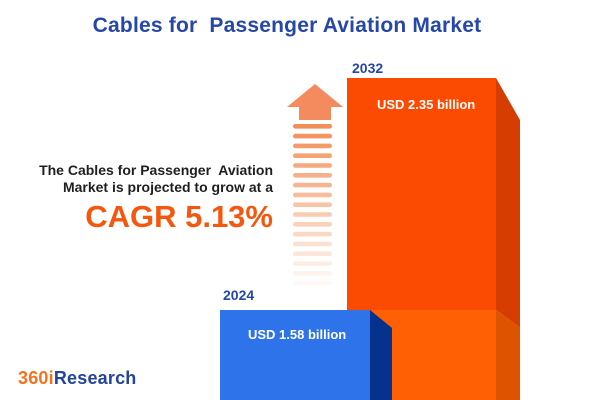  Describe the element at coordinates (297, 334) in the screenshot. I see `bar-value-label-2024: USD 1.58 billion` at that location.